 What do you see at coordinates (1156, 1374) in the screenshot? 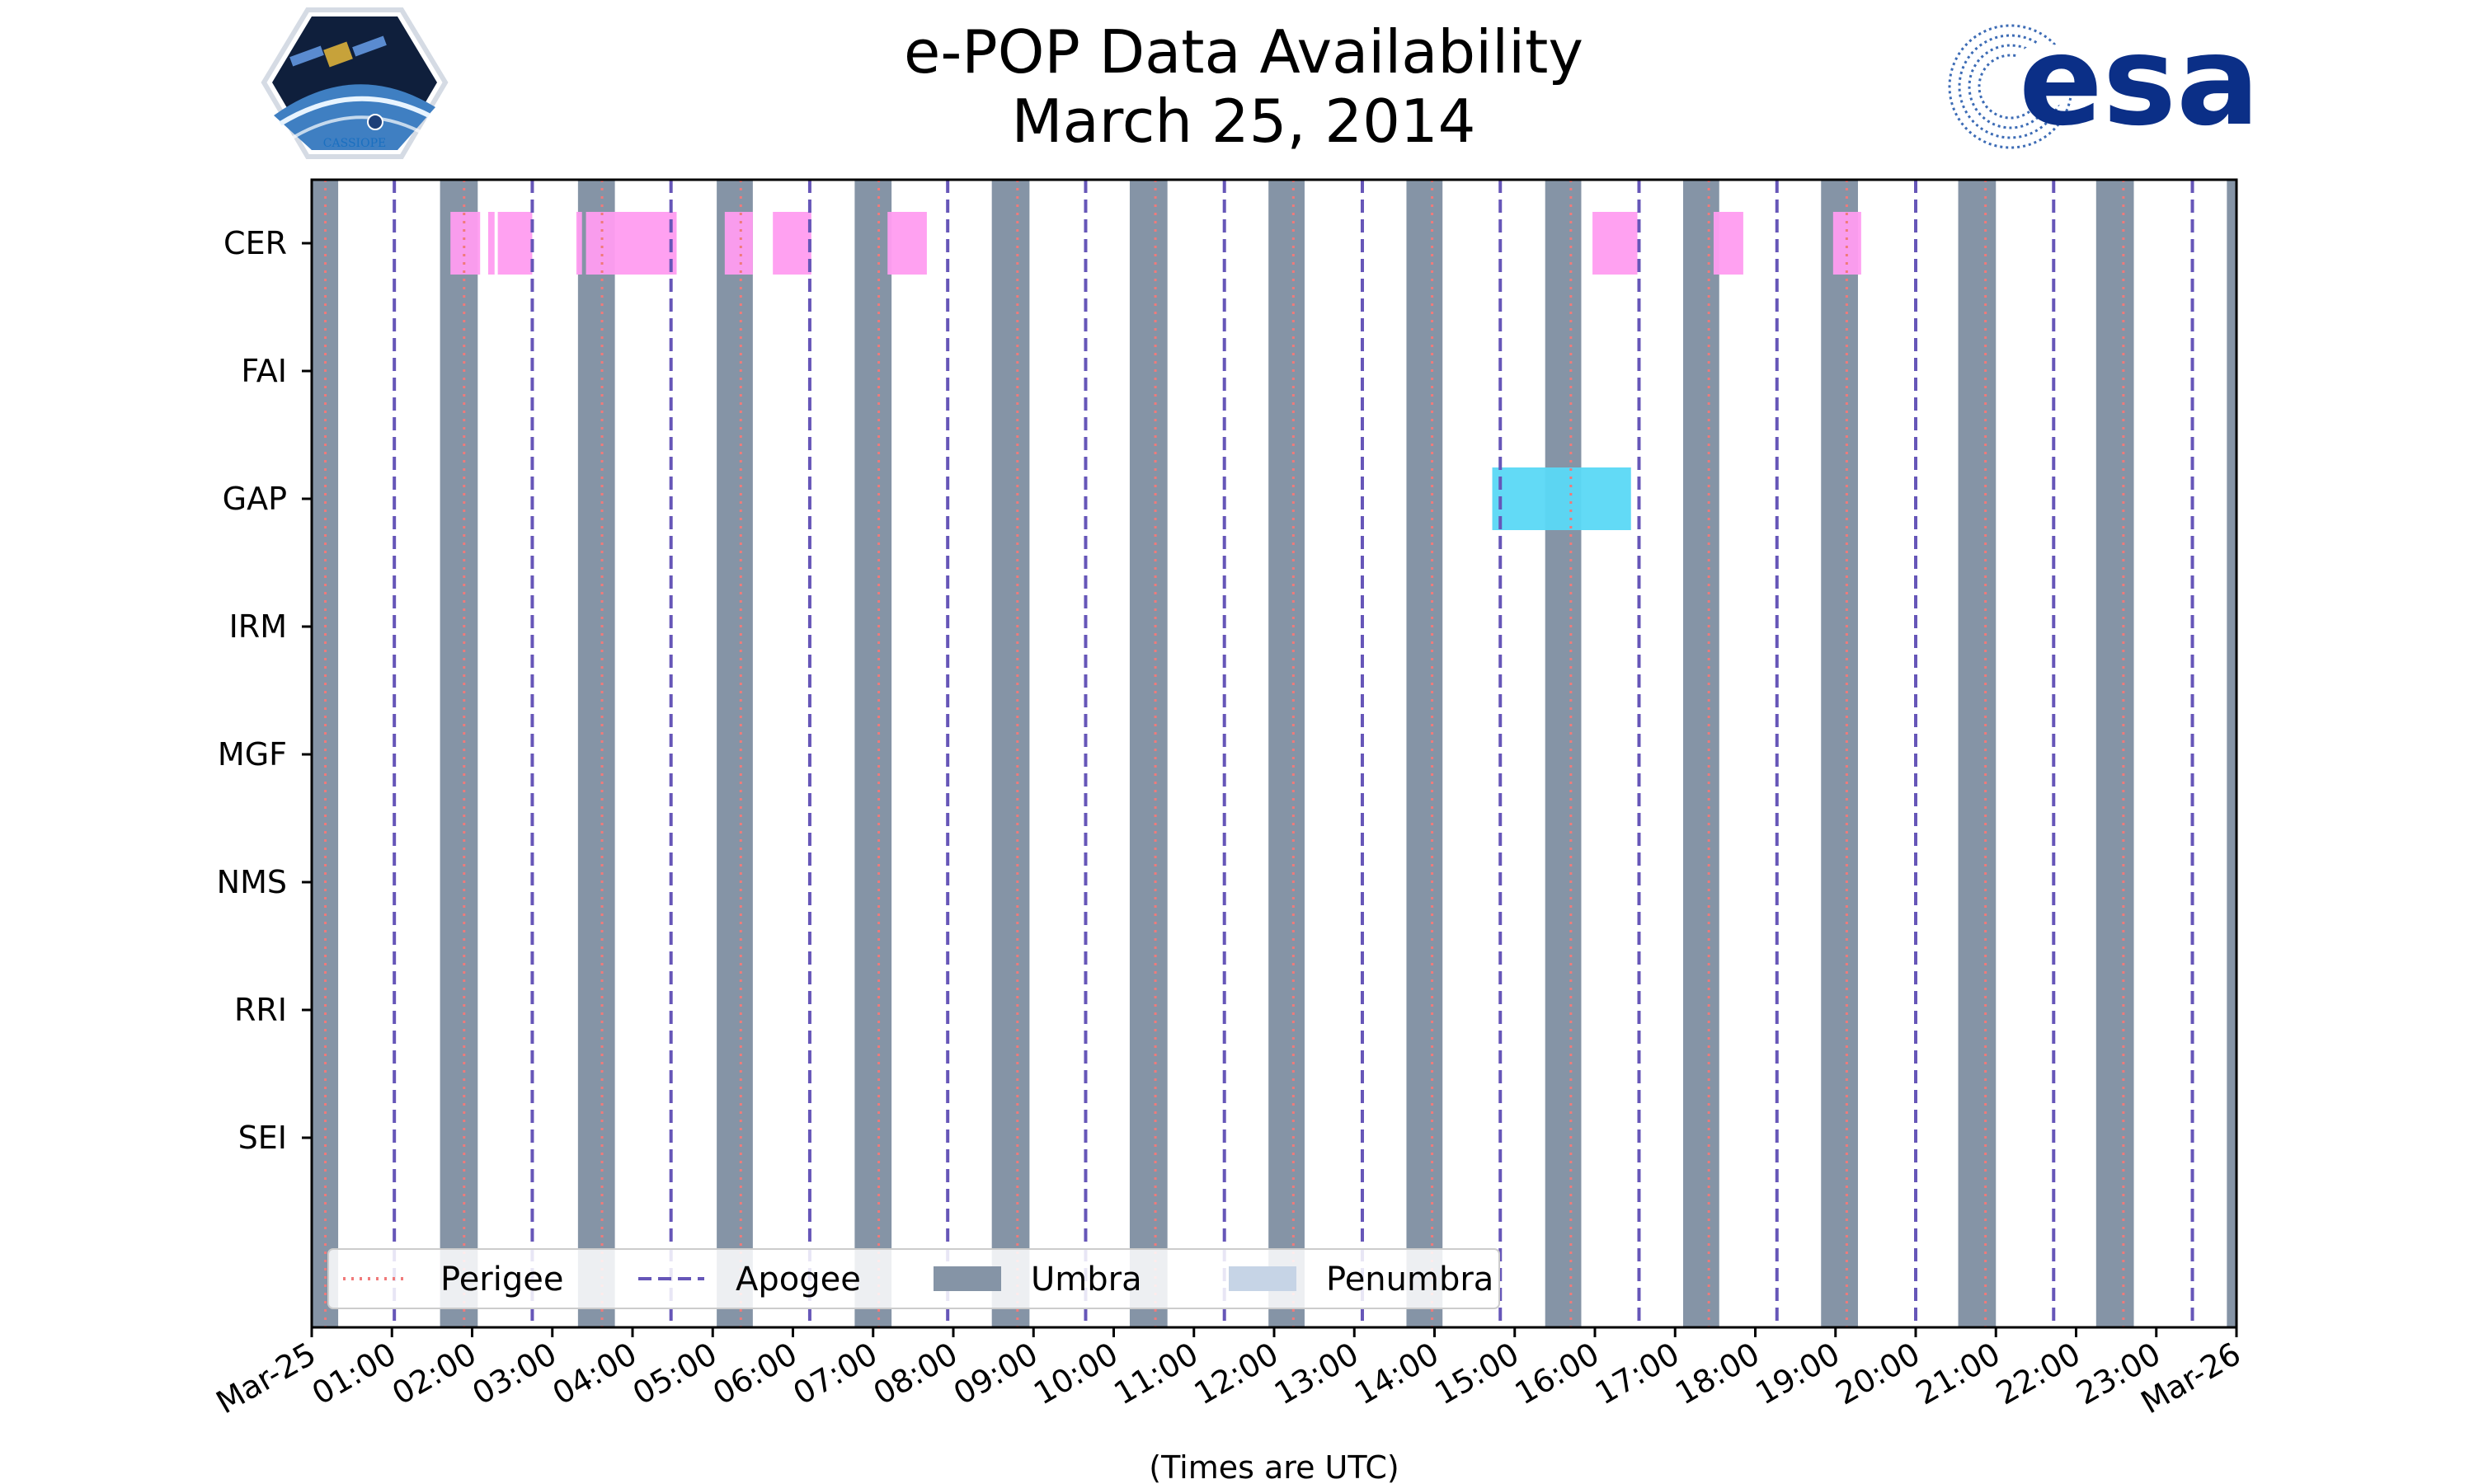
I see `x-tick-label: 11:00` at bounding box center [1156, 1374].